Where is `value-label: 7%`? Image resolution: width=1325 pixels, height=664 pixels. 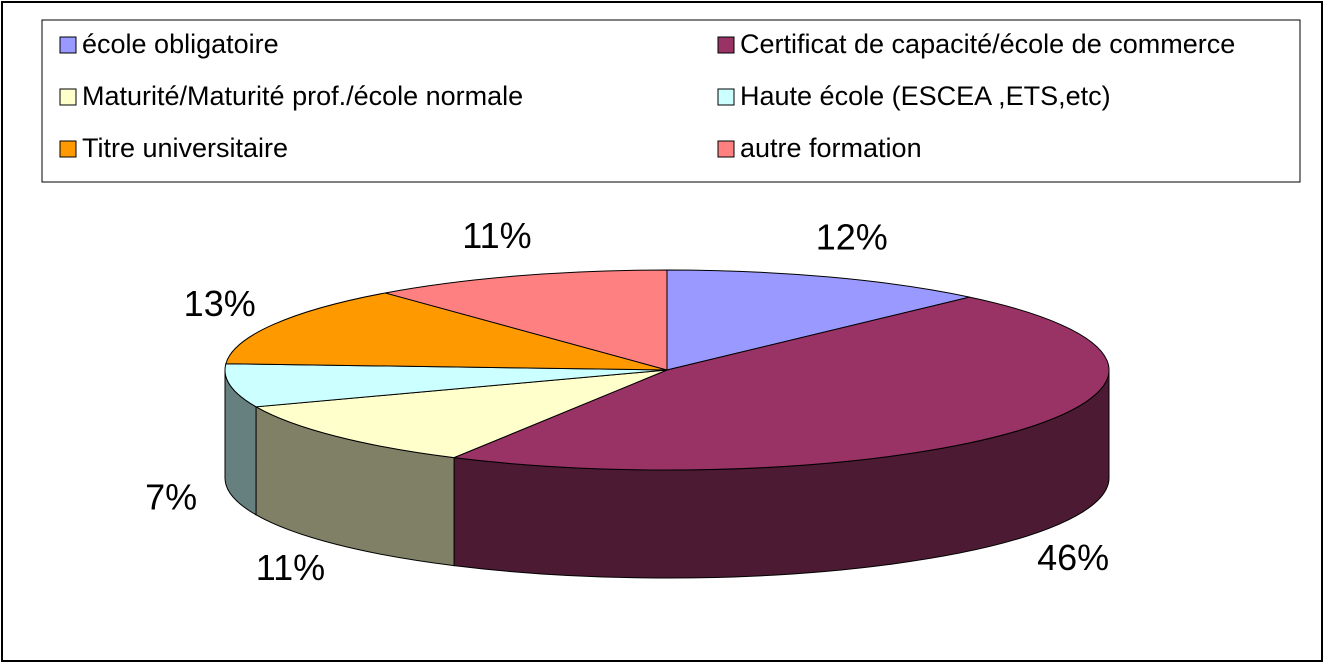 value-label: 7% is located at coordinates (171, 496).